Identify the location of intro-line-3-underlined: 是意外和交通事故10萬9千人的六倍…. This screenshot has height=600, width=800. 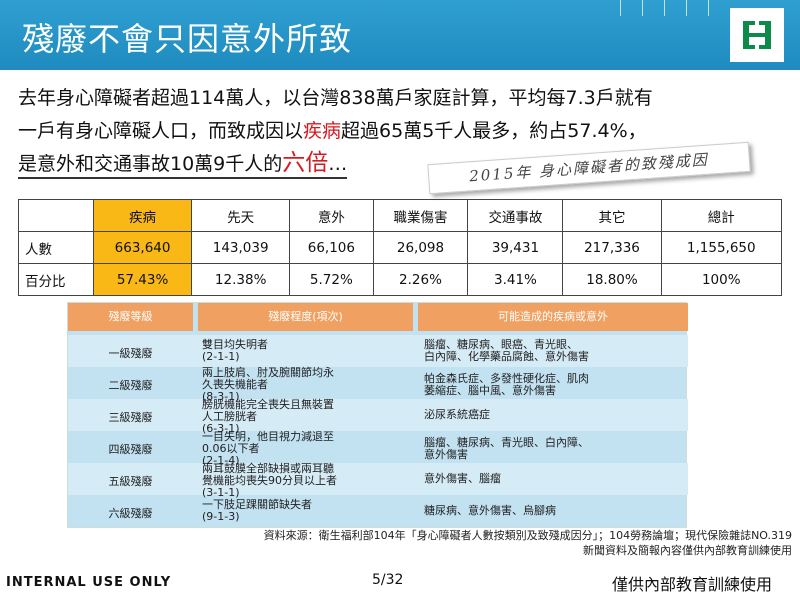
(183, 164).